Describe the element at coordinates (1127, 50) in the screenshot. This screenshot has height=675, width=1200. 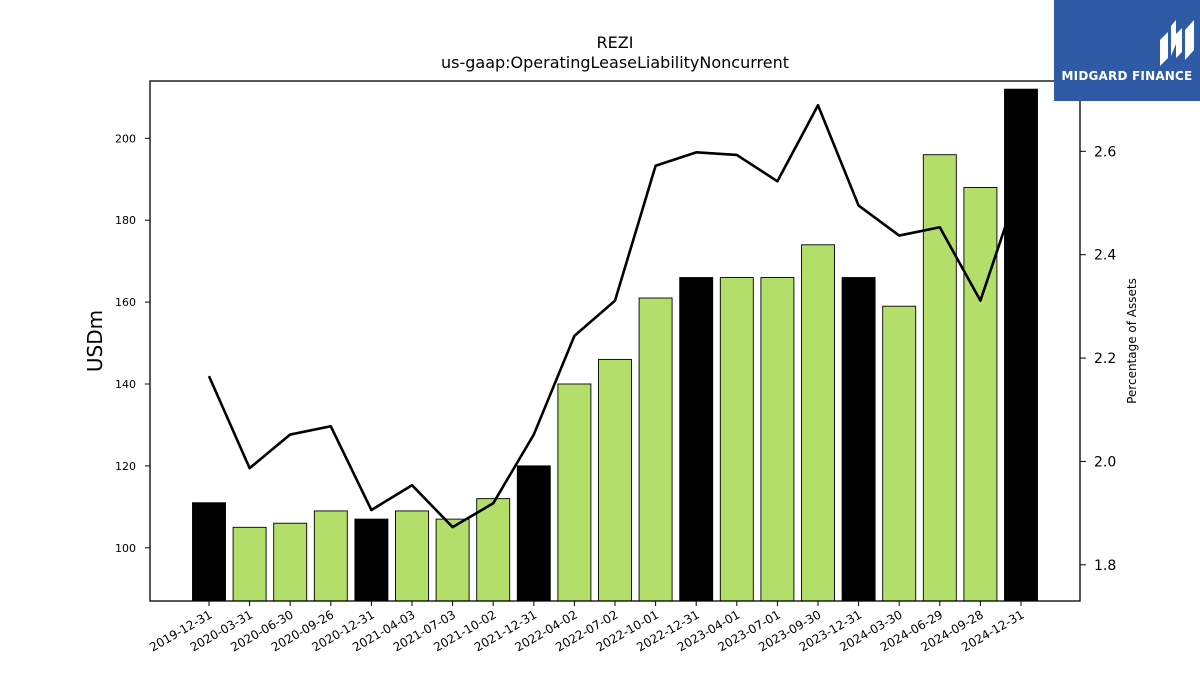
I see `brand-logo: MIDGARD FINANCE` at that location.